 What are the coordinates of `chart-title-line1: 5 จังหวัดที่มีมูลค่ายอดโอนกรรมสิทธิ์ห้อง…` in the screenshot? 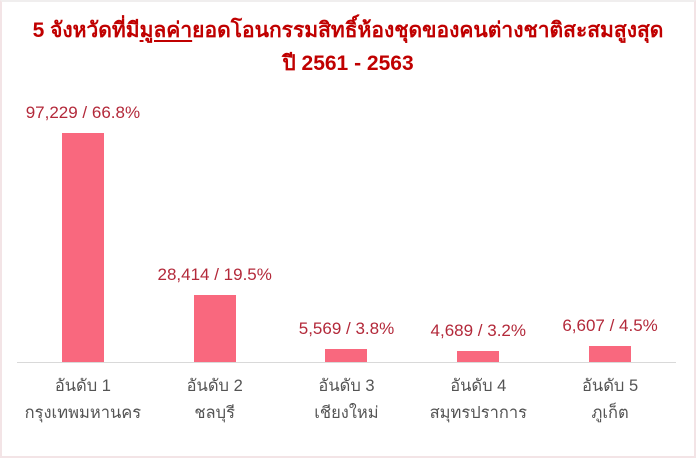 It's located at (348, 30).